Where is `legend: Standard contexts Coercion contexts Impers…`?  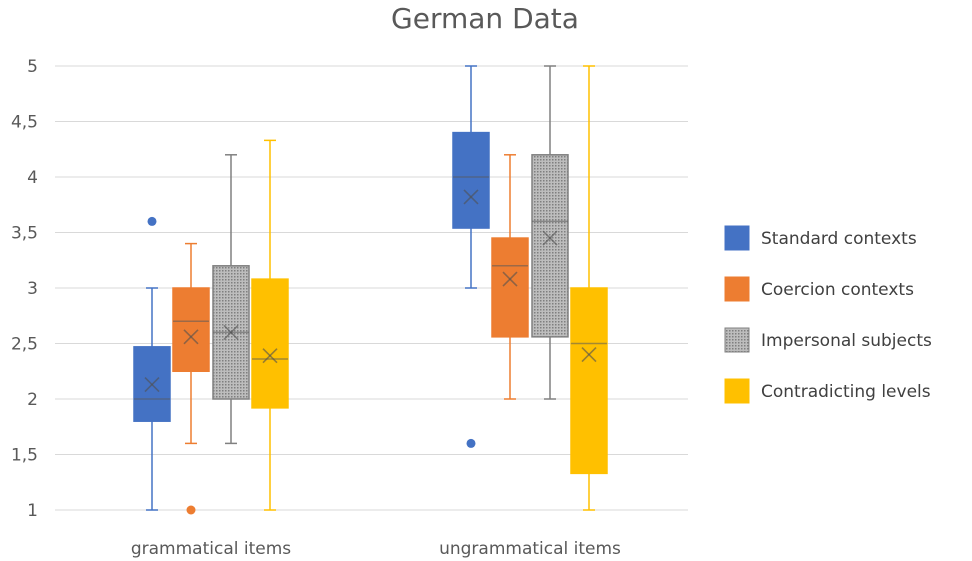
legend: Standard contexts Coercion contexts Impers… is located at coordinates (828, 314).